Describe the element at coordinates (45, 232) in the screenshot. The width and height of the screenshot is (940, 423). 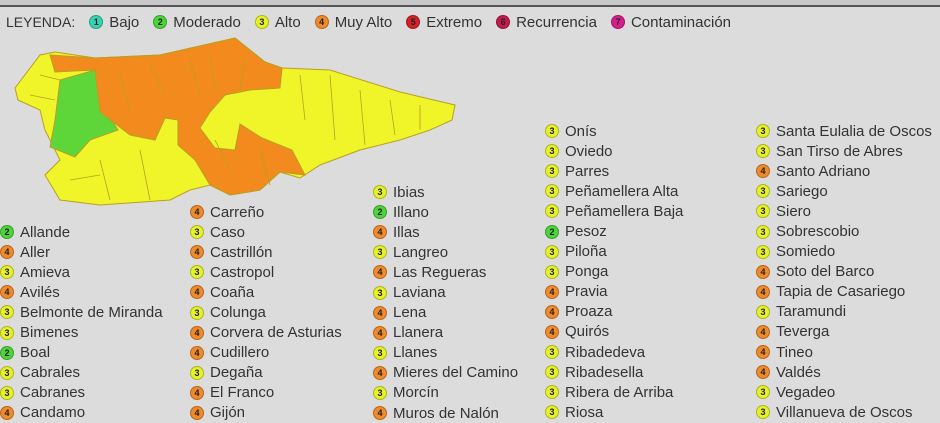
I see `municipality-name: Allande` at that location.